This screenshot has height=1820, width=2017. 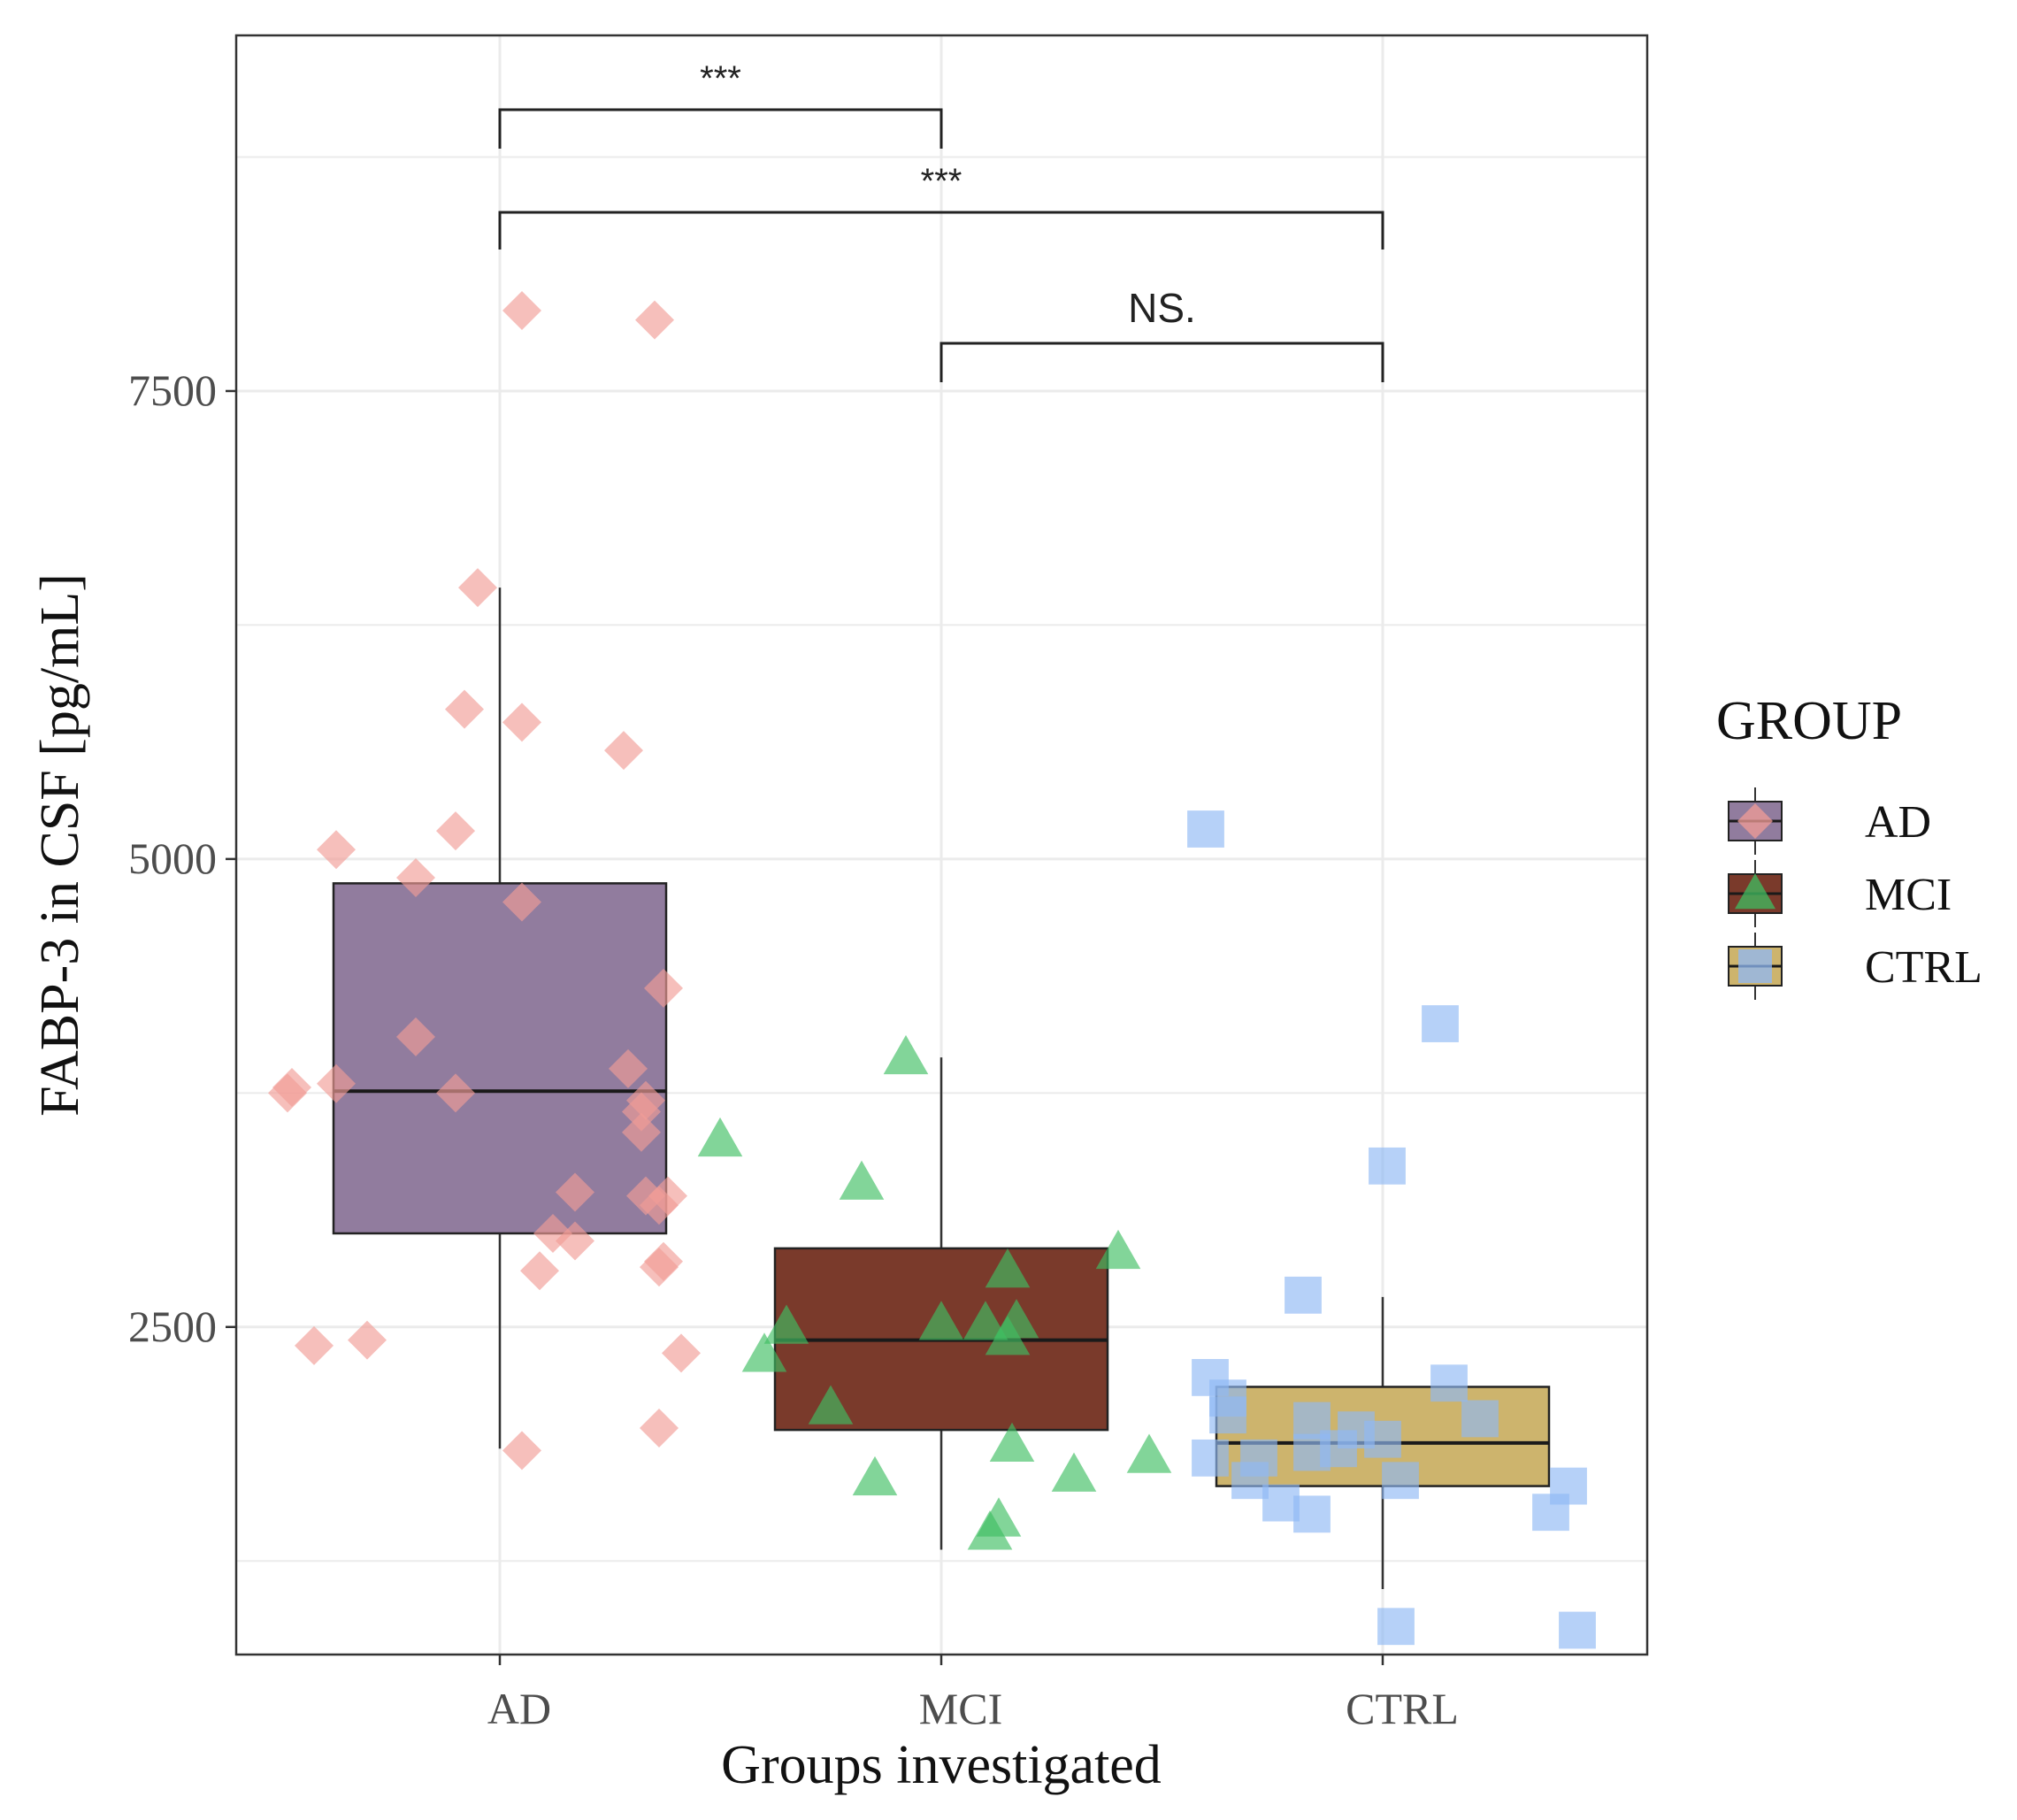 What do you see at coordinates (1855, 967) in the screenshot?
I see `legend-item-ctrl: CTRL` at bounding box center [1855, 967].